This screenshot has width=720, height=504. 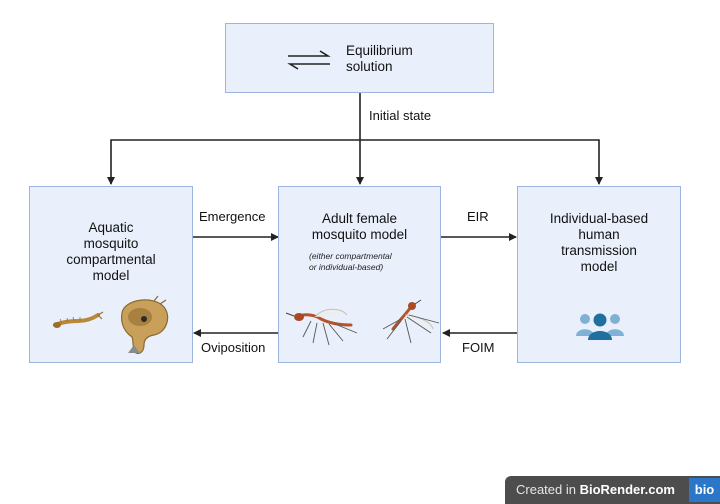 I want to click on footer-brand: BioRender.com, so click(x=627, y=489).